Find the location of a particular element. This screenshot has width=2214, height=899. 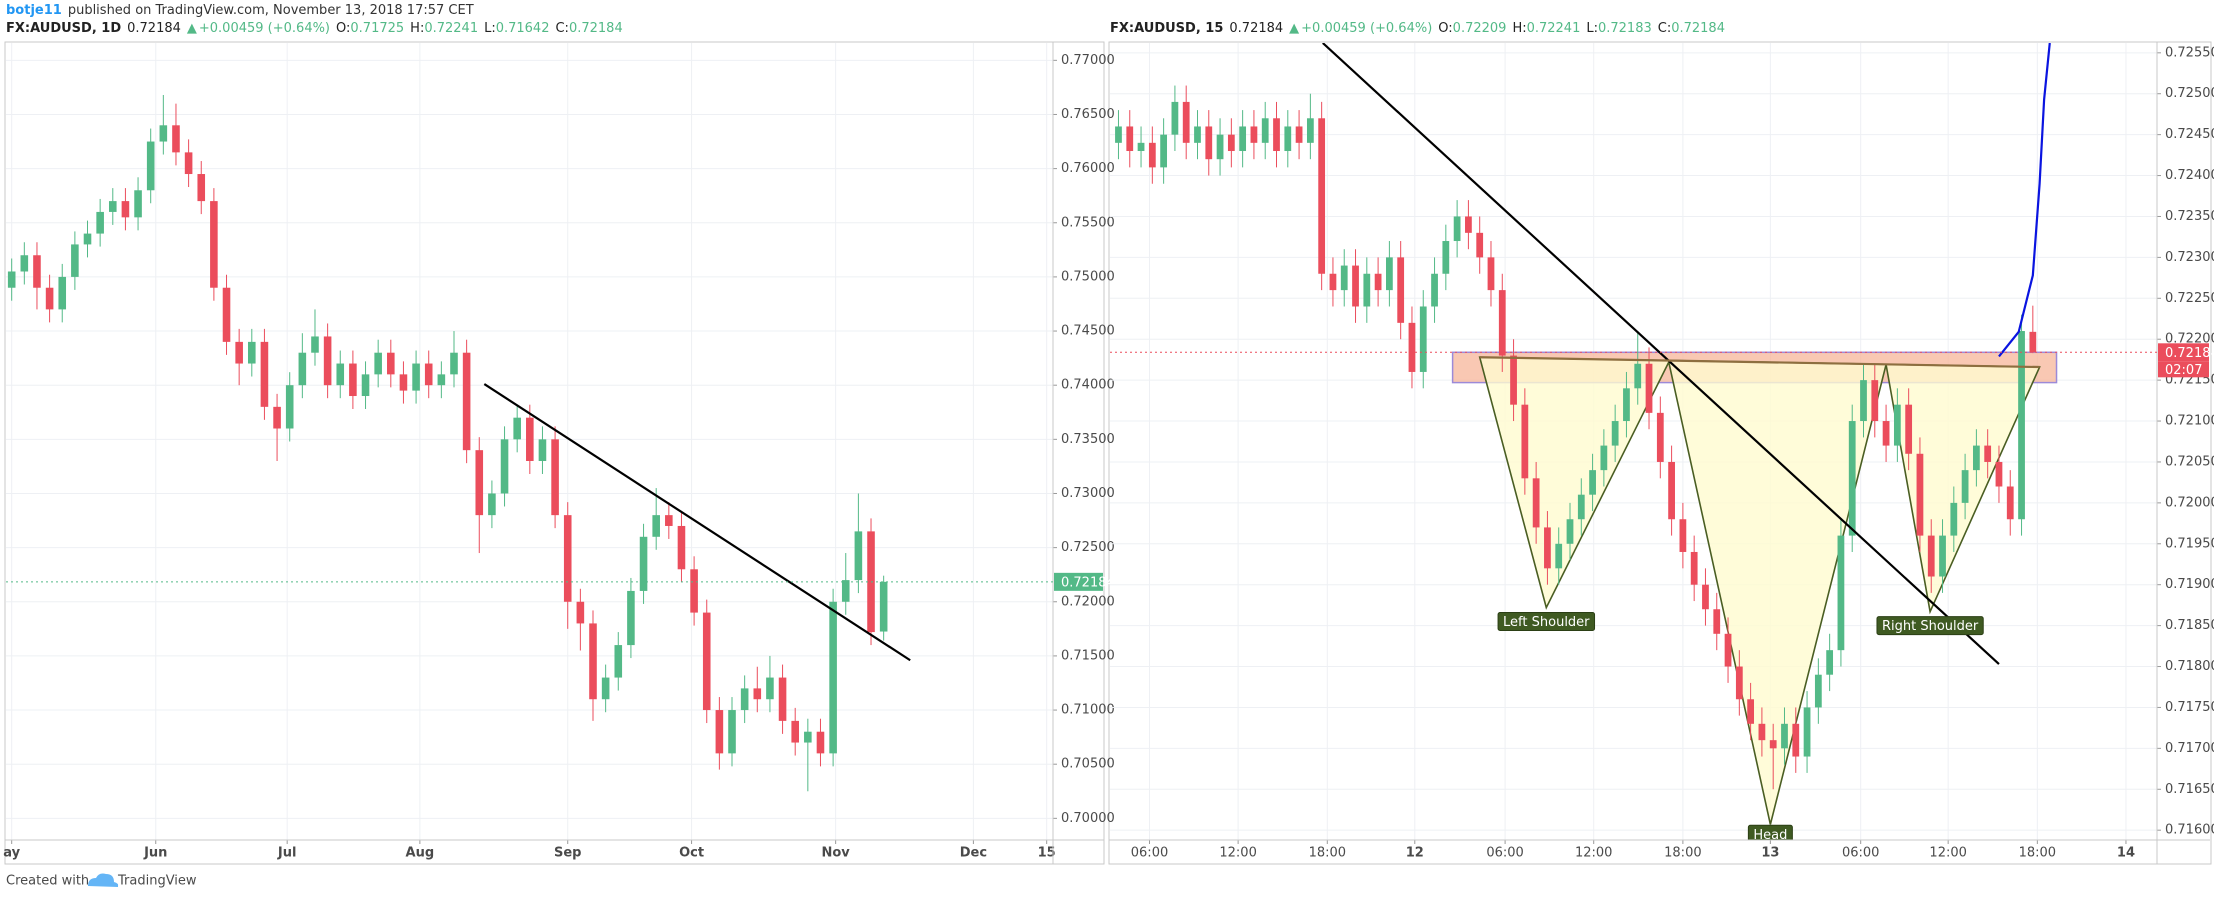

pattern-label-box is located at coordinates (1770, 832).